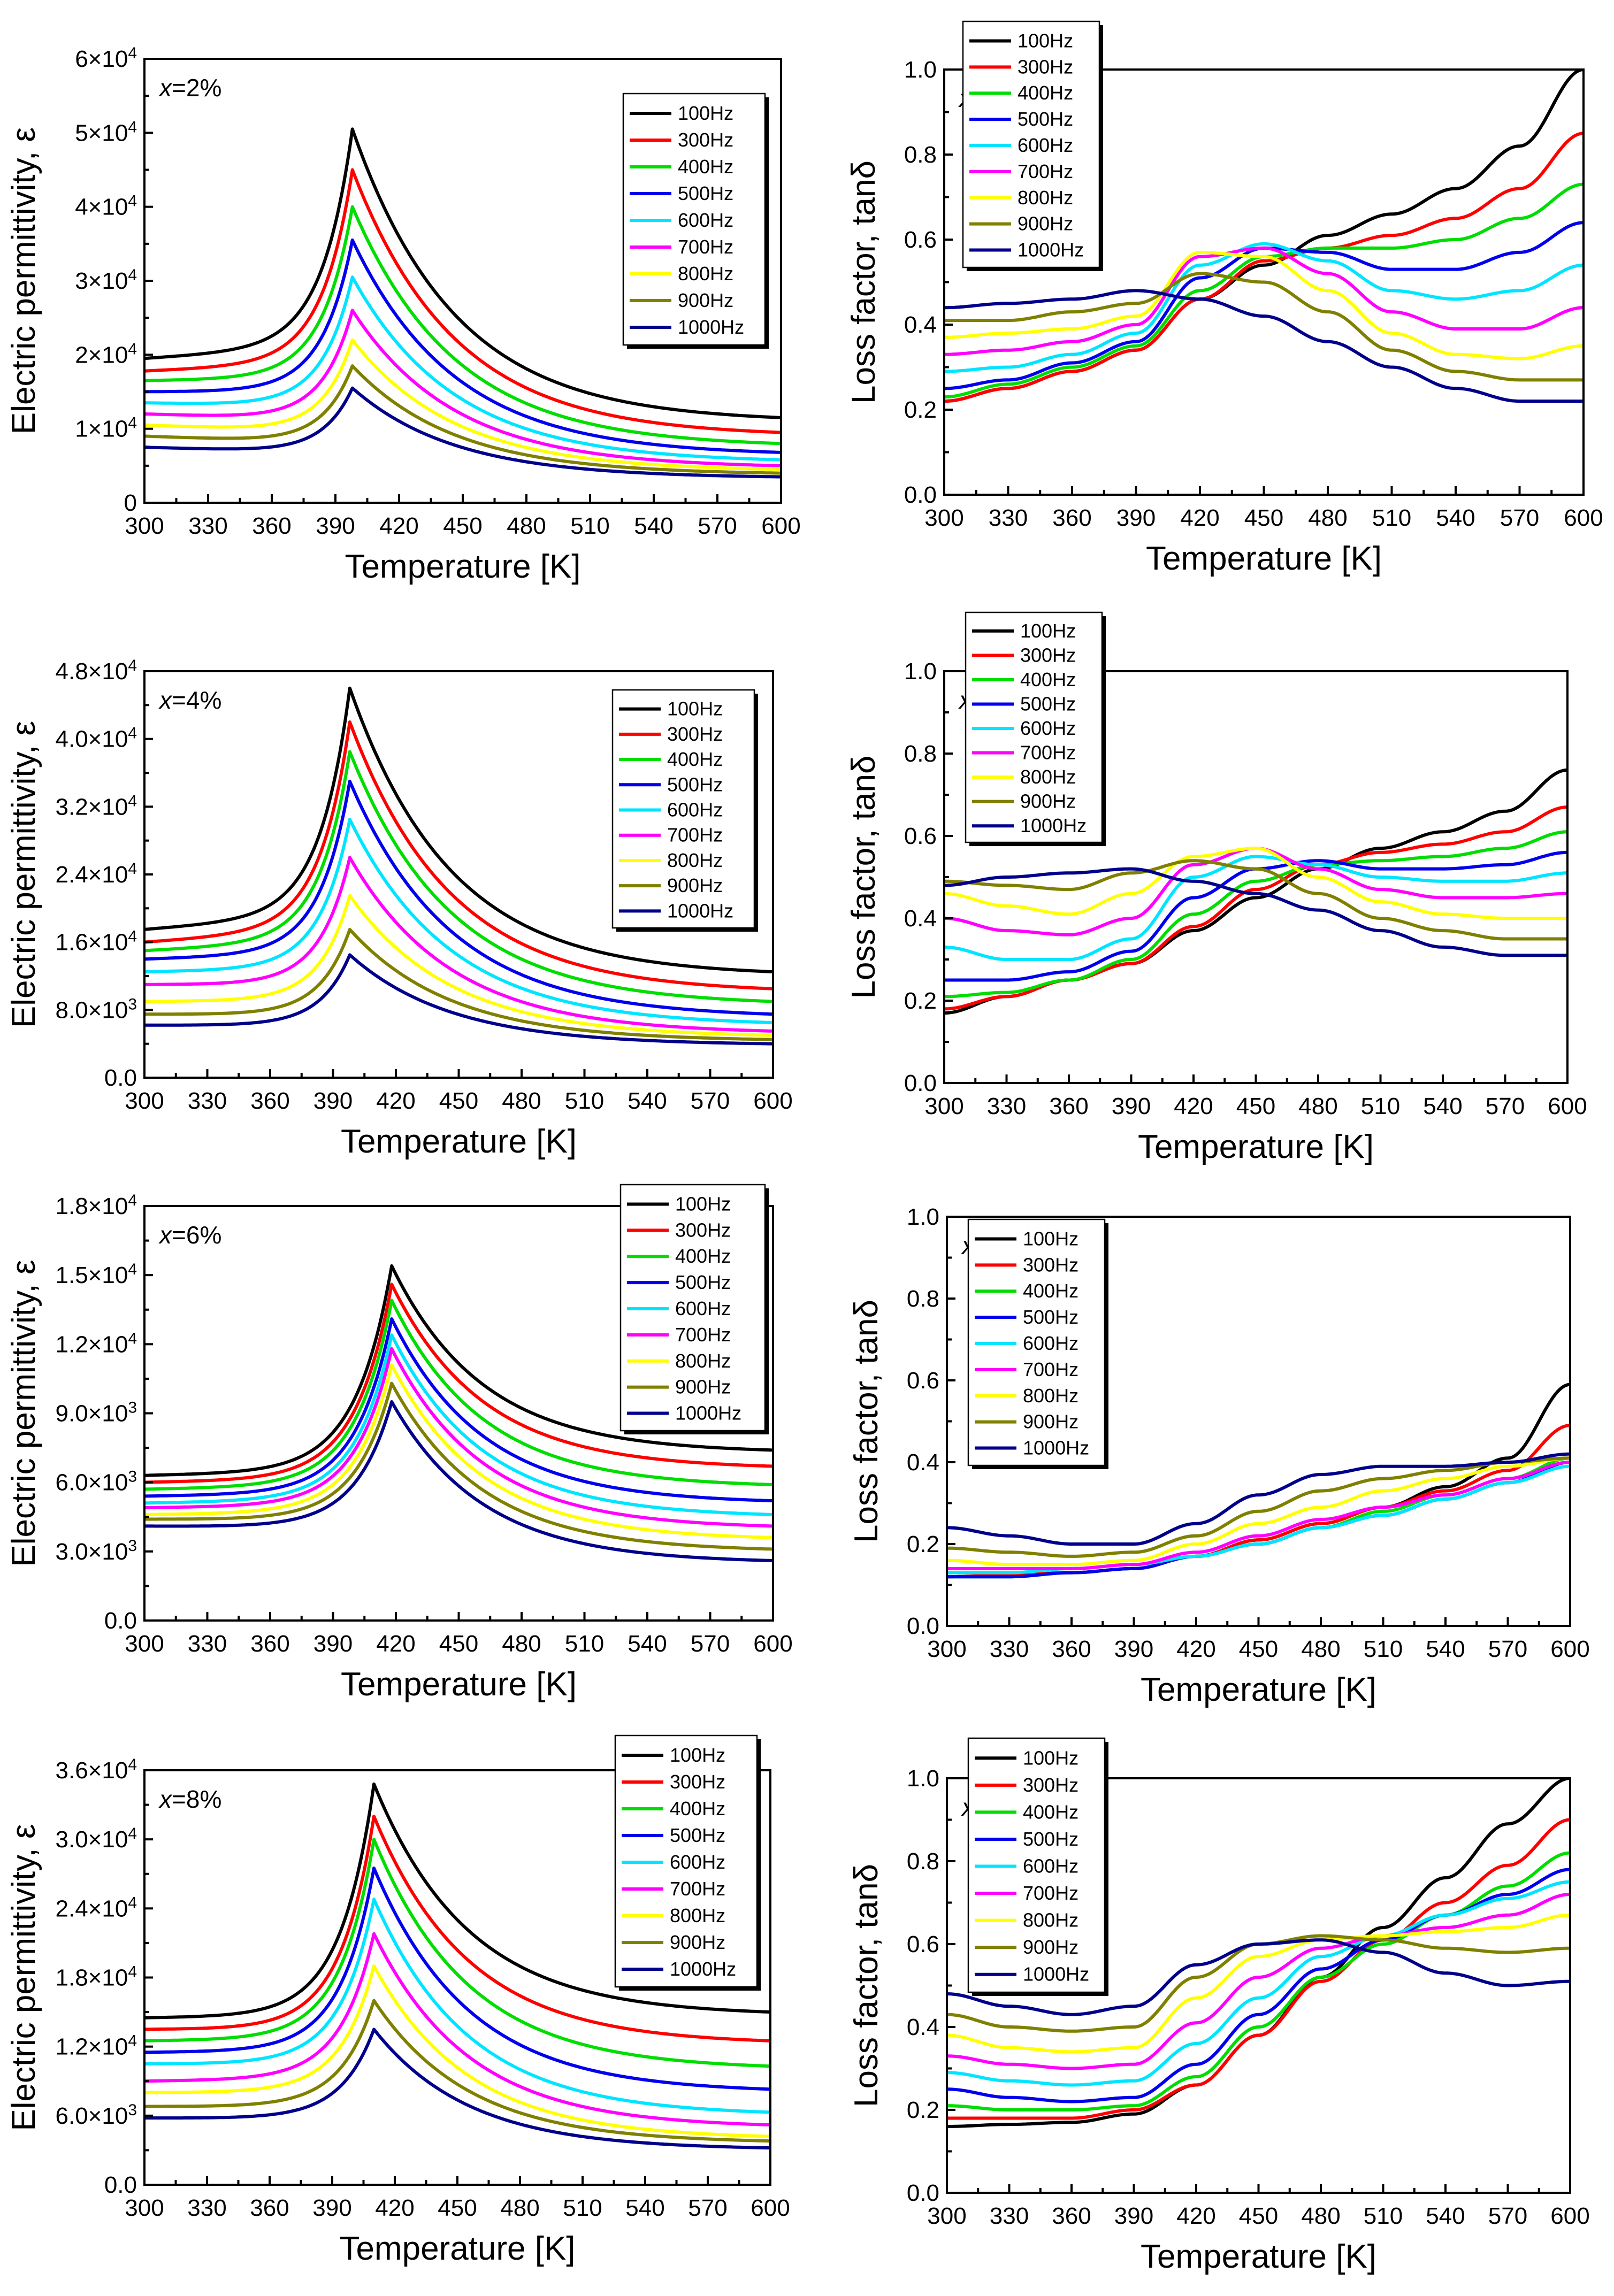  Describe the element at coordinates (96, 941) in the screenshot. I see `y-tick-label: 1.6×10⁴` at that location.